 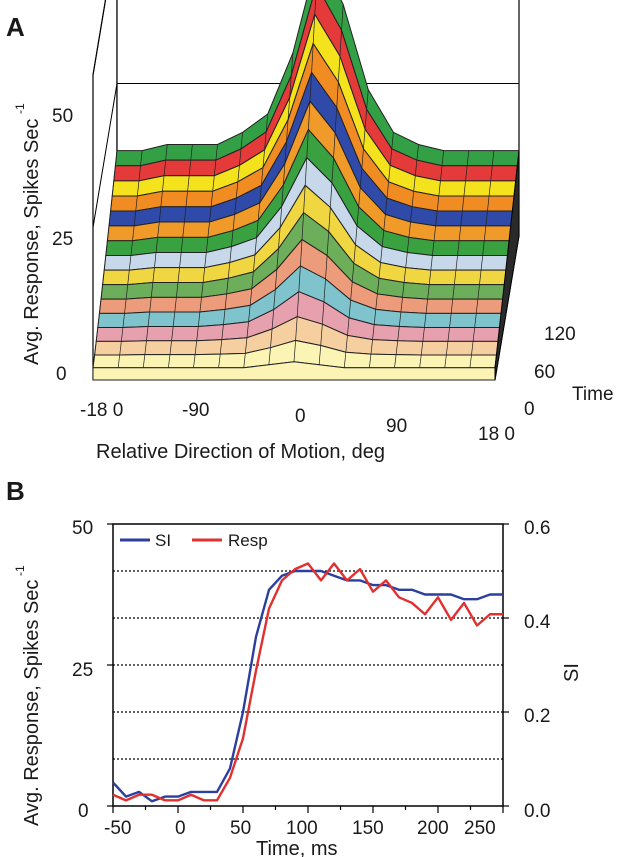 I want to click on panel-a-z-ticks: 120 60 0, so click(x=550, y=372).